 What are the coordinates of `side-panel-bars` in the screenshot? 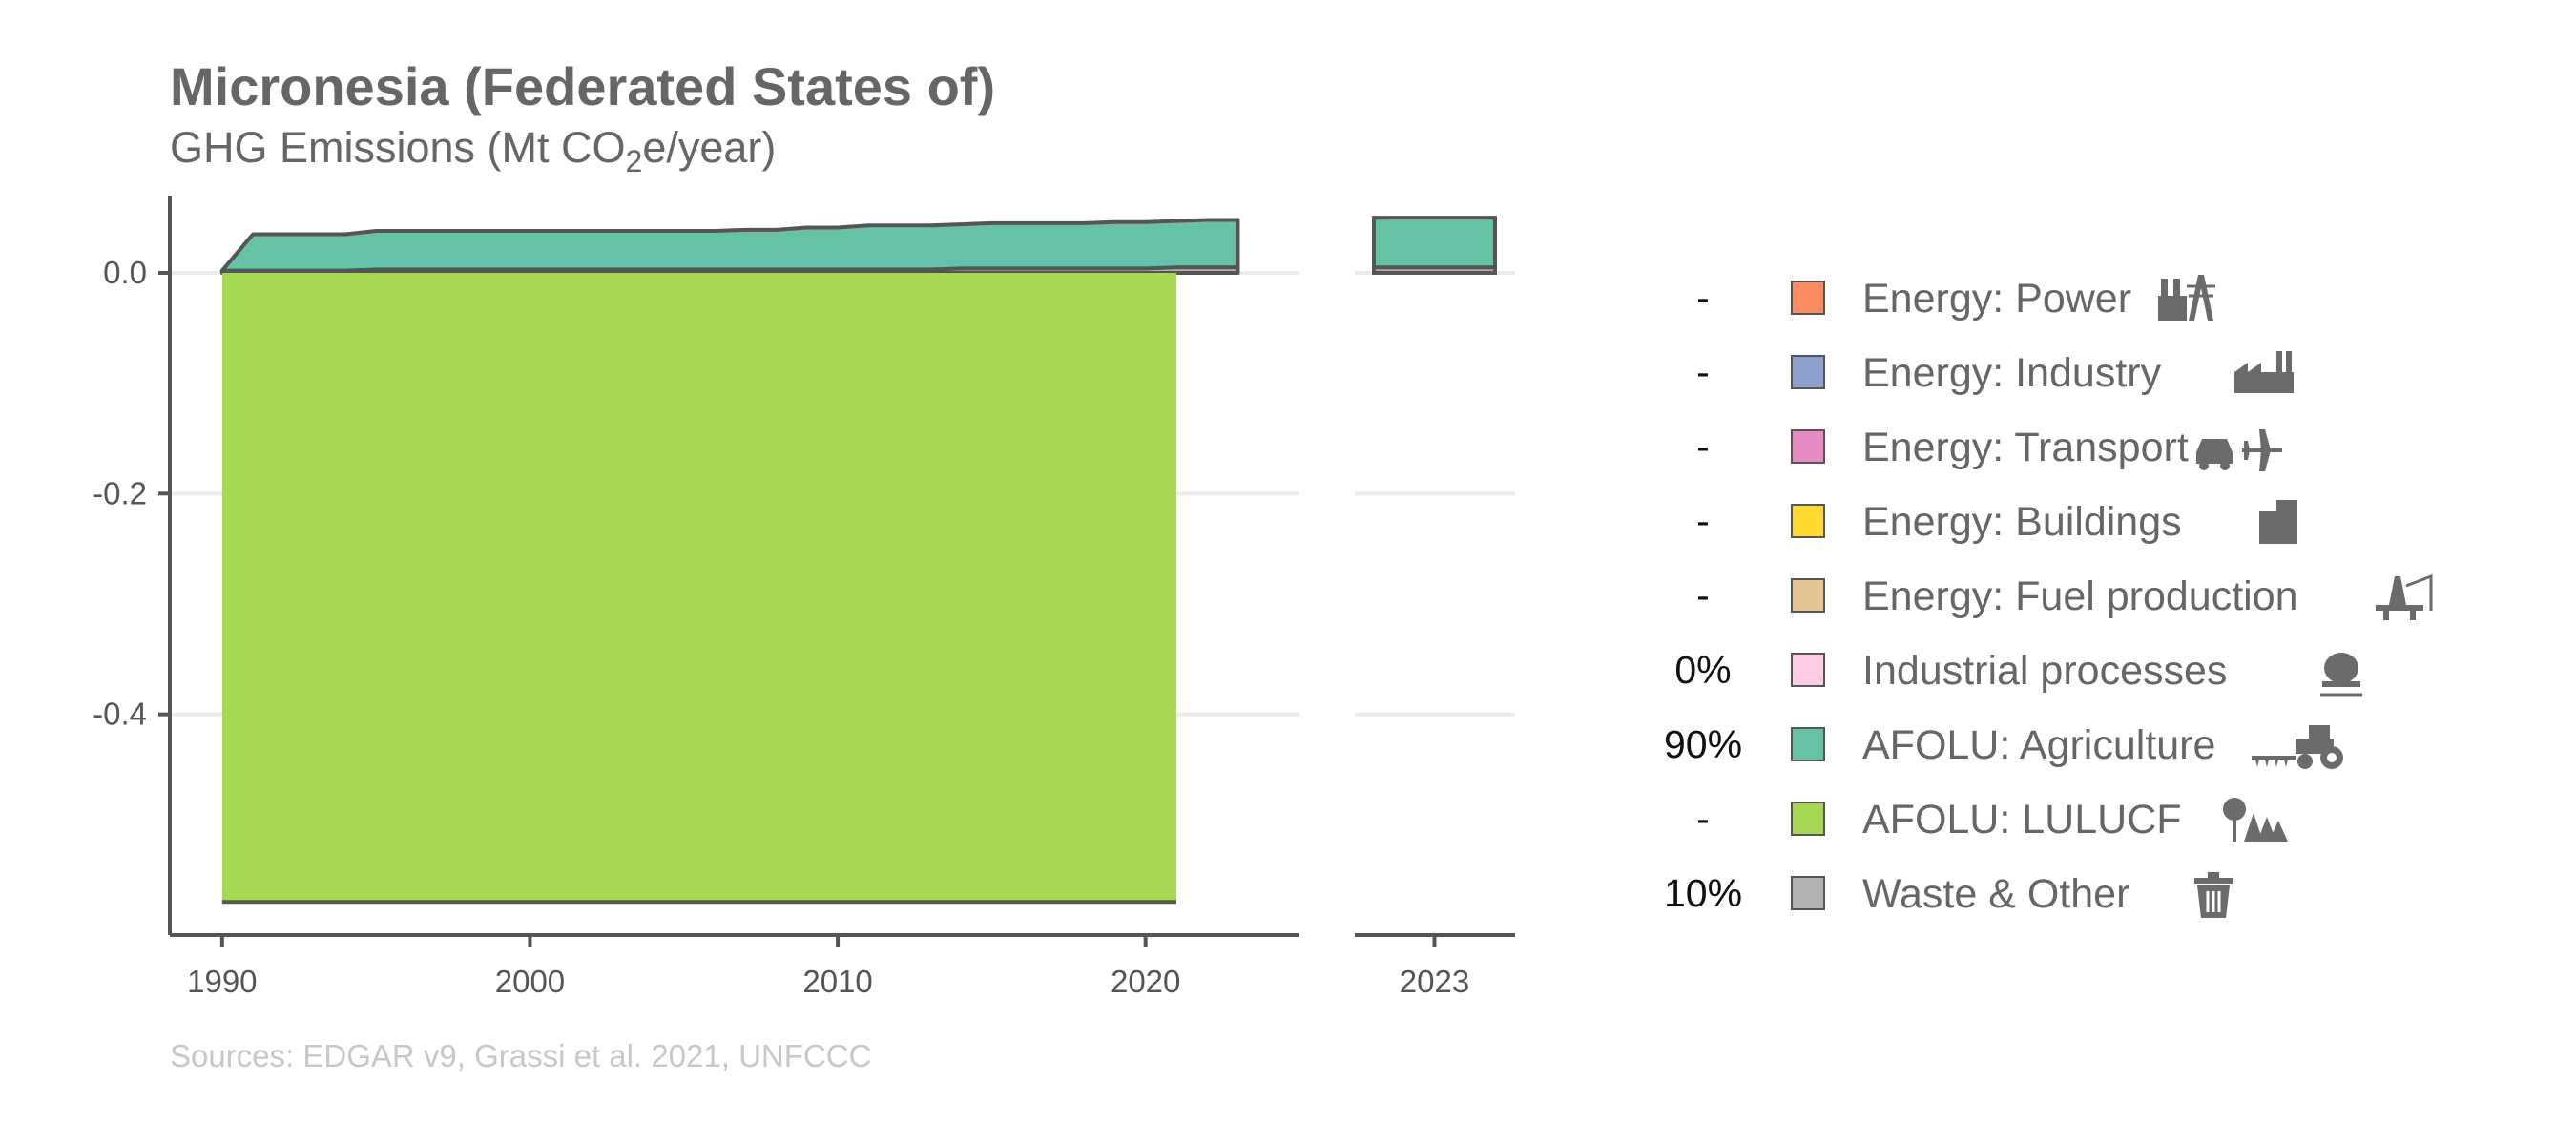 It's located at (1434, 245).